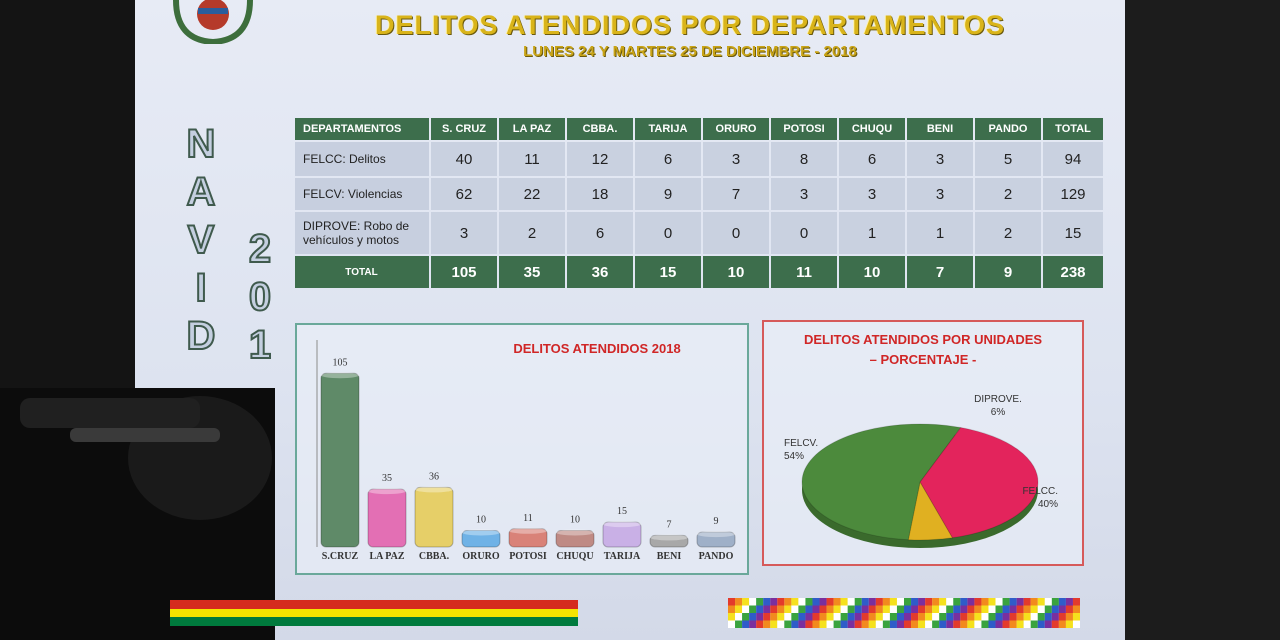 This screenshot has height=640, width=1280. Describe the element at coordinates (528, 518) in the screenshot. I see `bar-value-label: 11` at that location.